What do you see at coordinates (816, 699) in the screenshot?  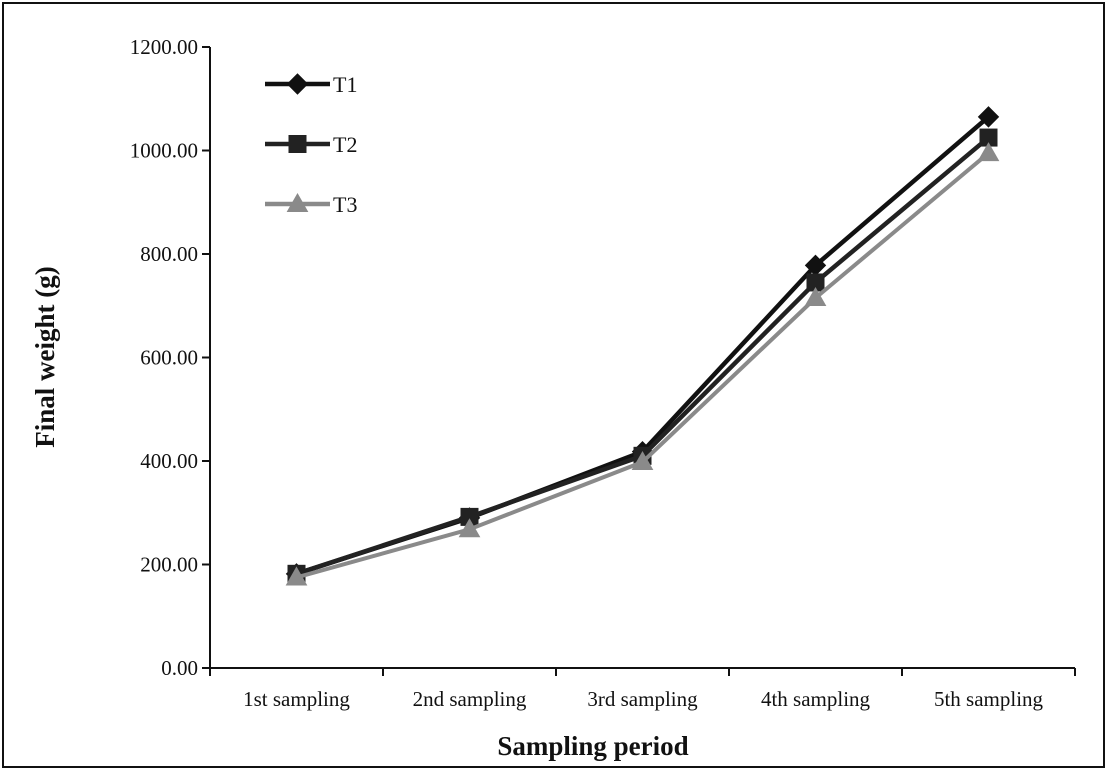 I see `x-tick-label: 4th sampling` at bounding box center [816, 699].